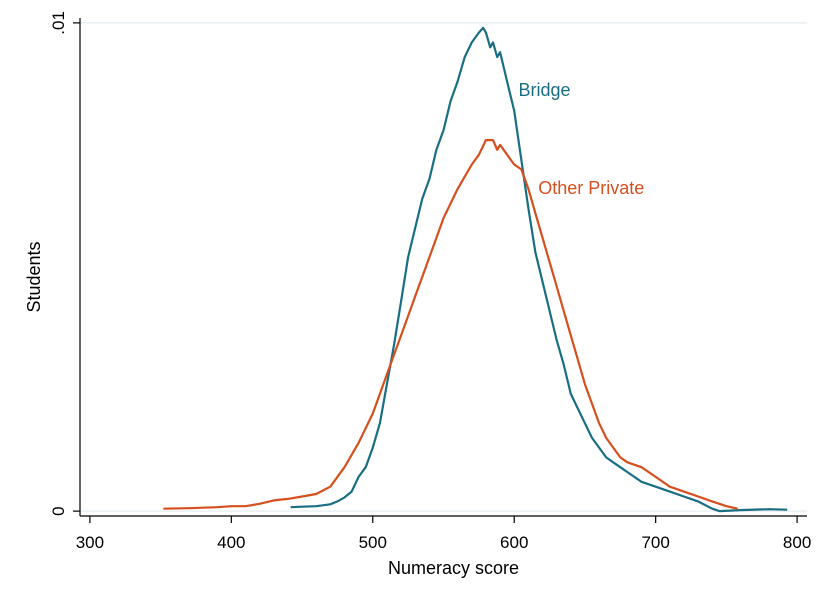 This screenshot has height=602, width=828. I want to click on y-tick-label: 0, so click(58, 510).